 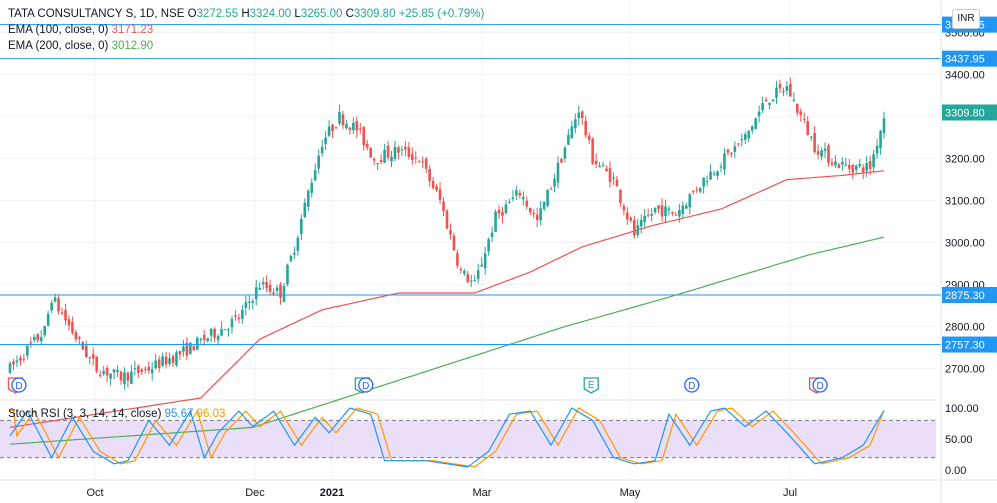 What do you see at coordinates (270, 14) in the screenshot?
I see `high-value: 3324.00` at bounding box center [270, 14].